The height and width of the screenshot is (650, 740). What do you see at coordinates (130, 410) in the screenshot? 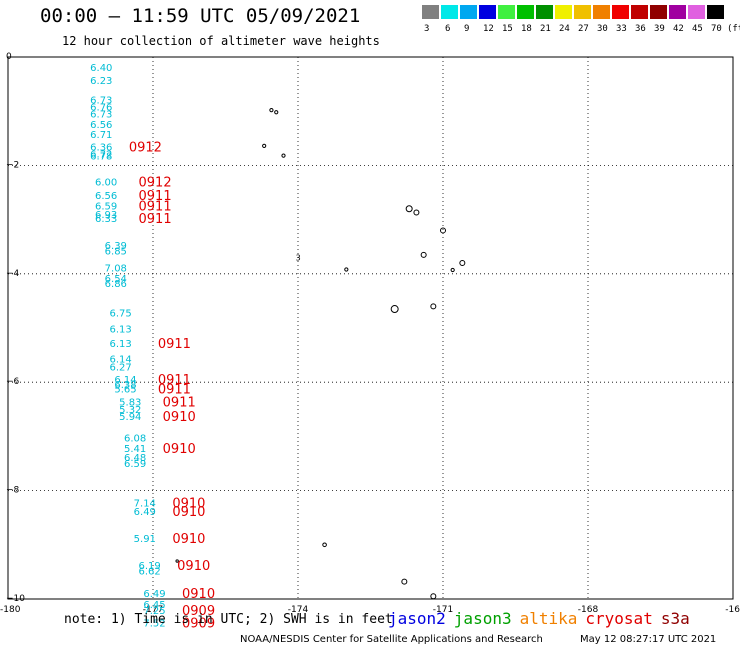
I see `wave-height-label: 5.32` at bounding box center [130, 410].